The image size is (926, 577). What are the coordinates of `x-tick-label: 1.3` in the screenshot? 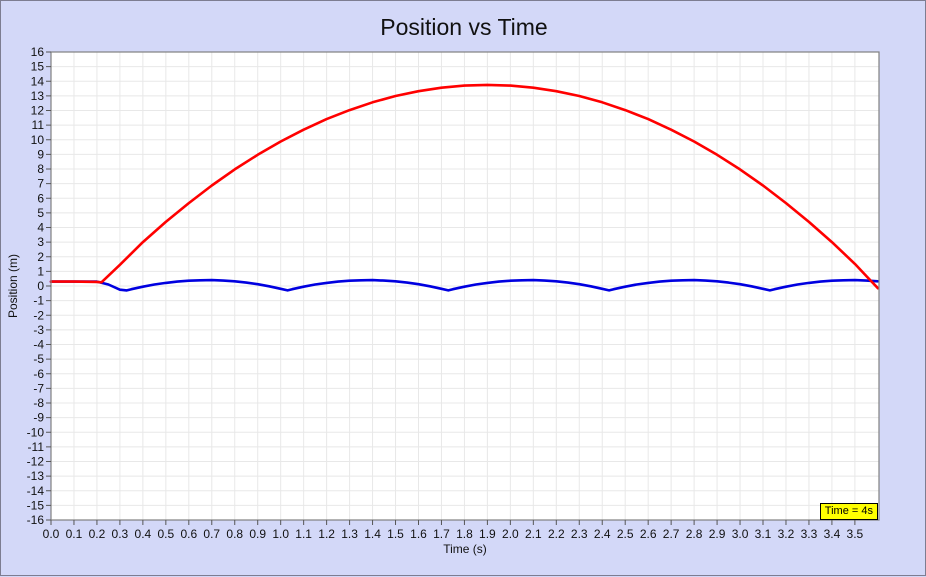 It's located at (349, 534).